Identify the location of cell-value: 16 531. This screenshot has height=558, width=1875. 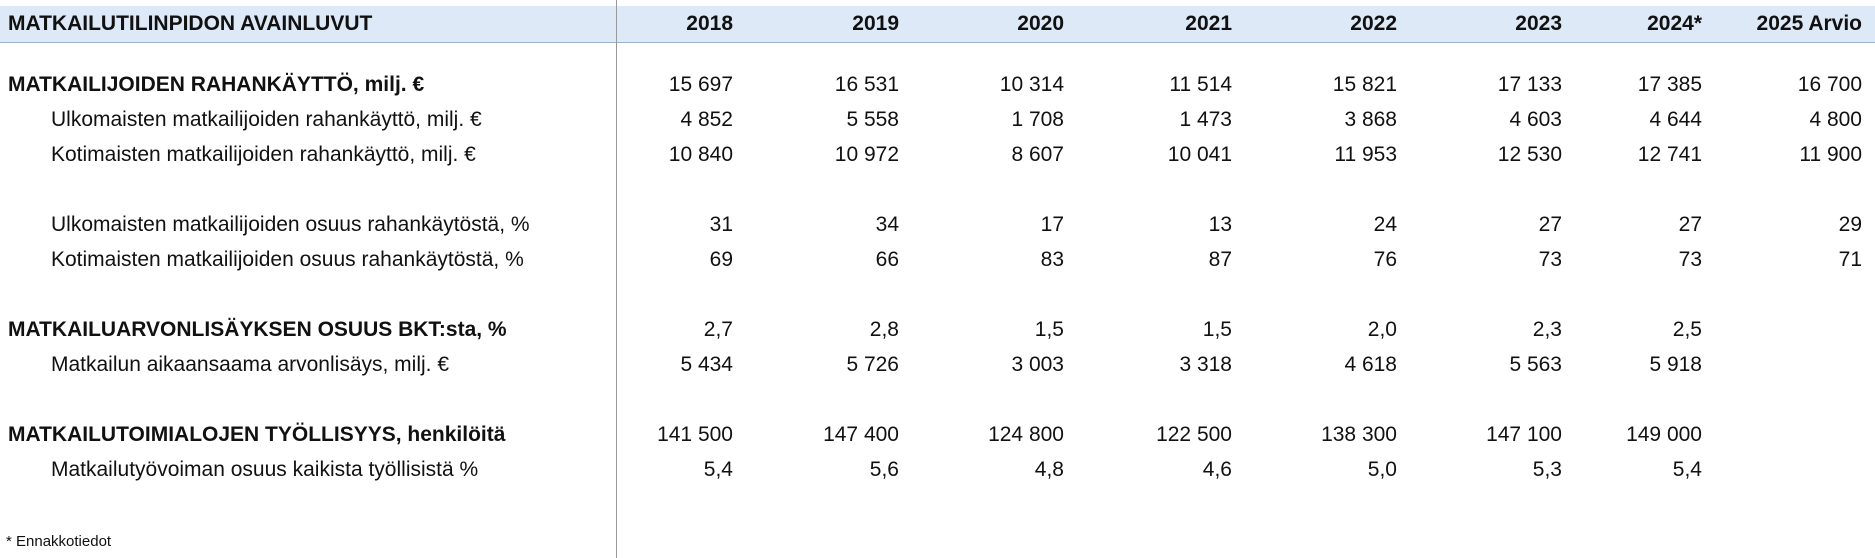
(866, 84).